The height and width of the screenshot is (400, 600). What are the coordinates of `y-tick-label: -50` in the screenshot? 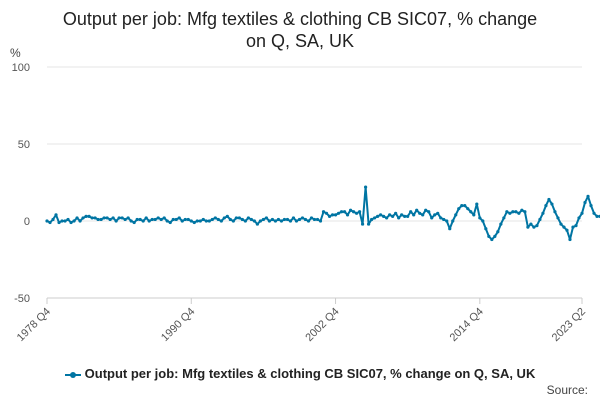 It's located at (22, 299).